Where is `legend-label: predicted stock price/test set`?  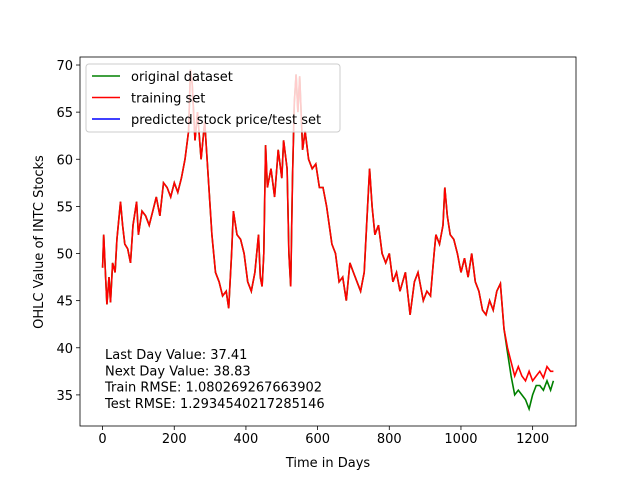
legend-label: predicted stock price/test set is located at coordinates (226, 120).